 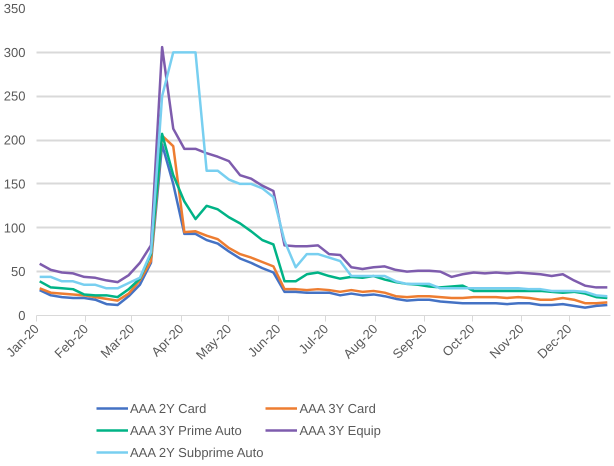 I want to click on y-tick-label: 300, so click(x=15, y=52).